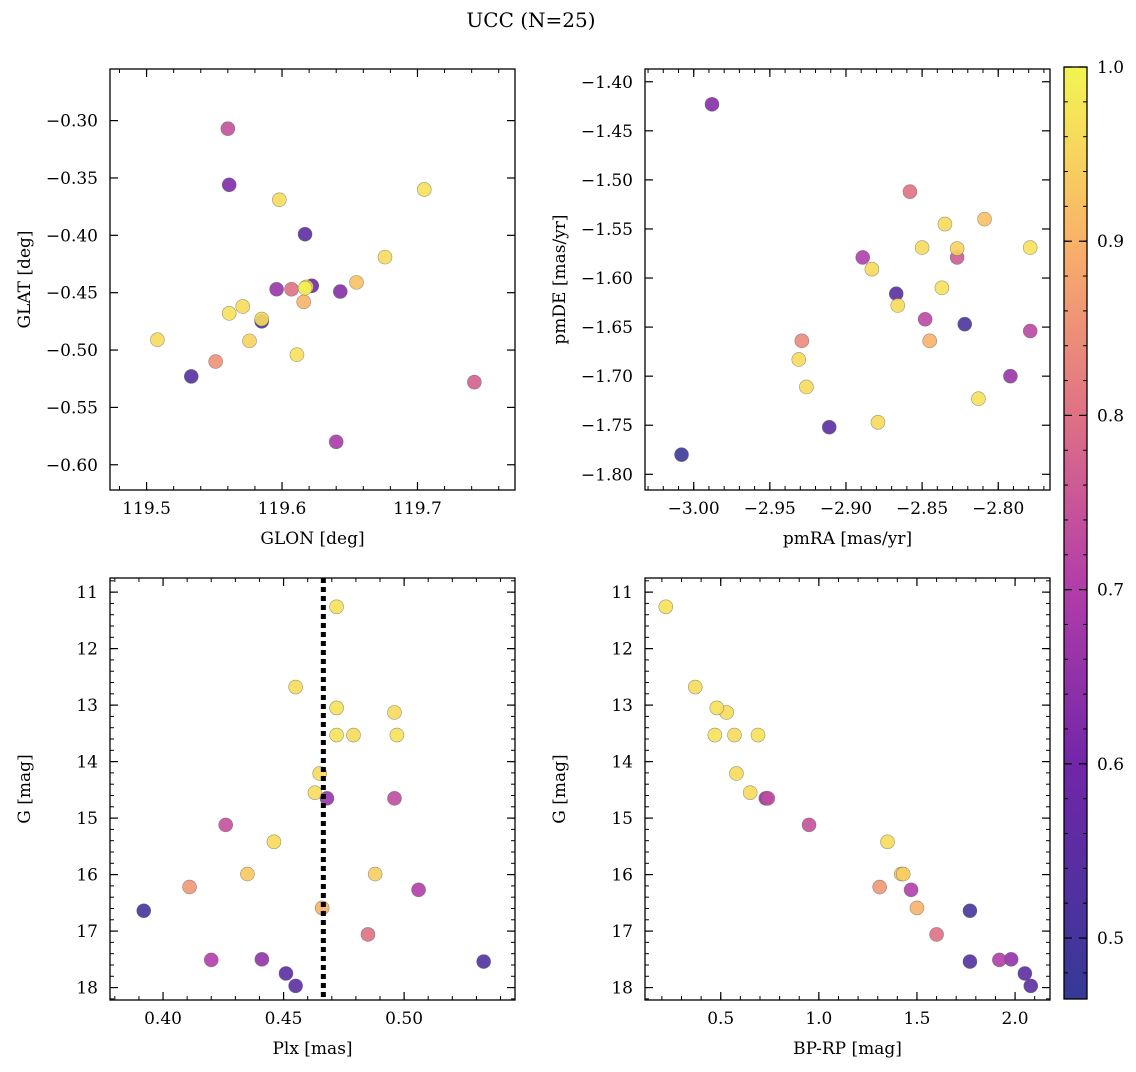 This screenshot has height=1072, width=1136. Describe the element at coordinates (284, 1019) in the screenshot. I see `x-tick-label: 0.45` at that location.